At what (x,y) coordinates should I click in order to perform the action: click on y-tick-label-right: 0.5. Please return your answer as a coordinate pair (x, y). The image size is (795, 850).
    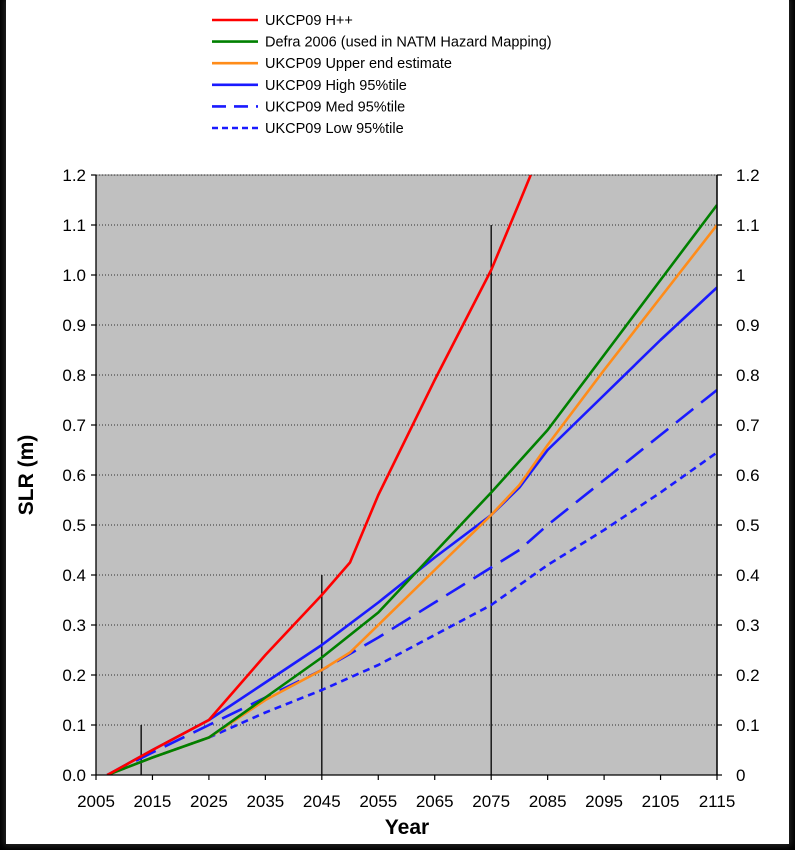
    Looking at the image, I should click on (748, 525).